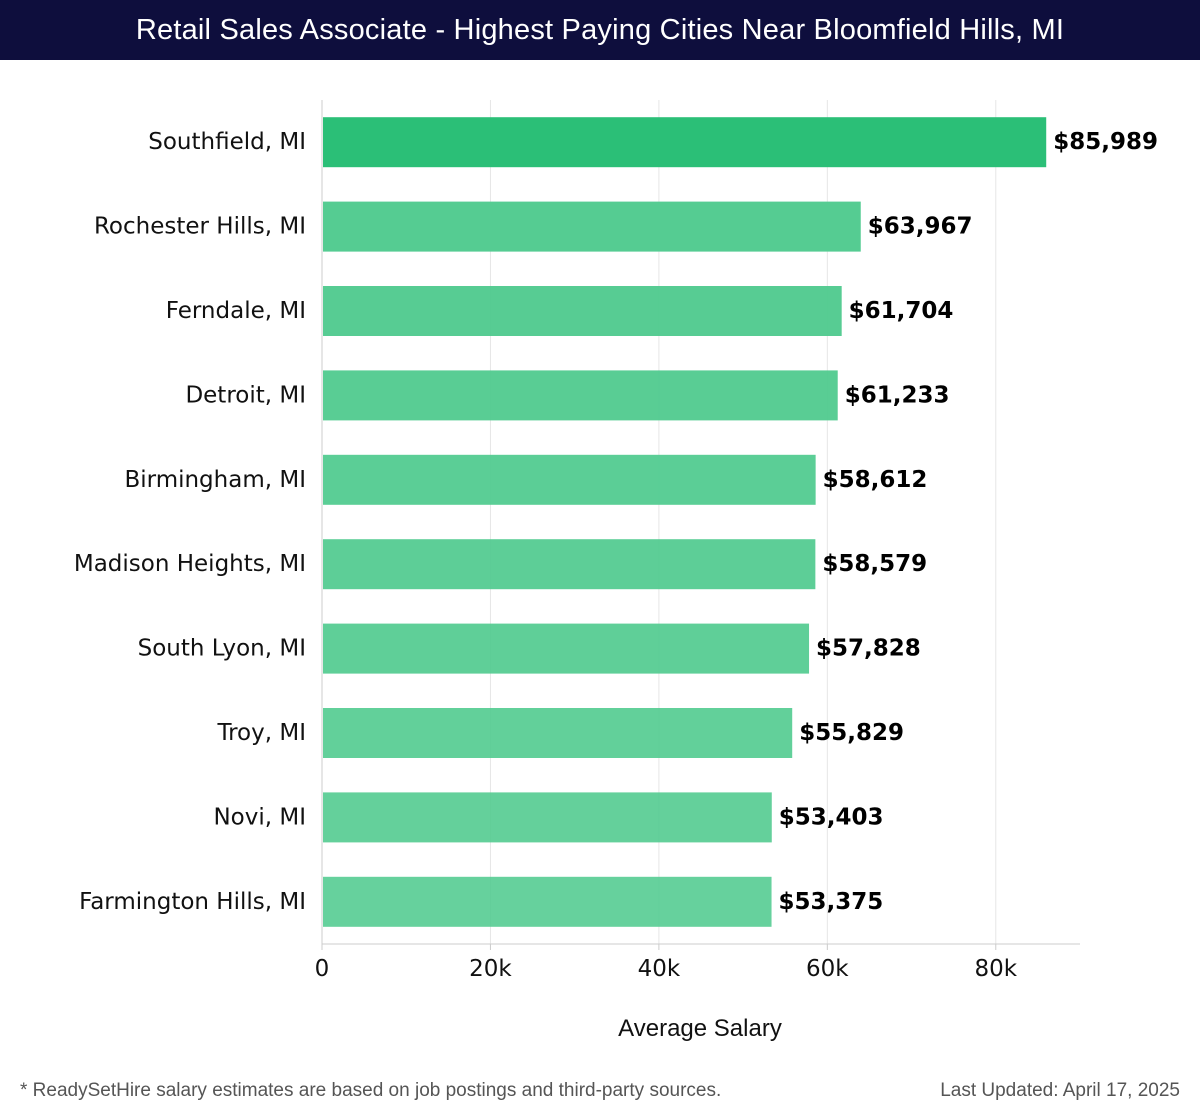 The width and height of the screenshot is (1200, 1120). What do you see at coordinates (227, 142) in the screenshot?
I see `category-label: Southfield, MI` at bounding box center [227, 142].